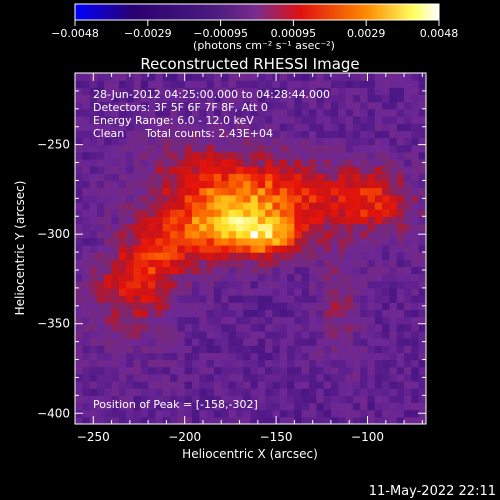  I want to click on y-tick-label: −400, so click(53, 413).